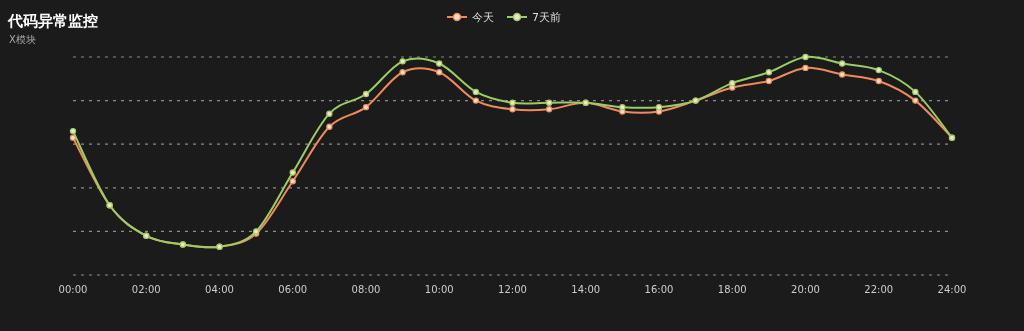 This screenshot has width=1024, height=331. Describe the element at coordinates (732, 289) in the screenshot. I see `x-tick-label: 18:00` at that location.